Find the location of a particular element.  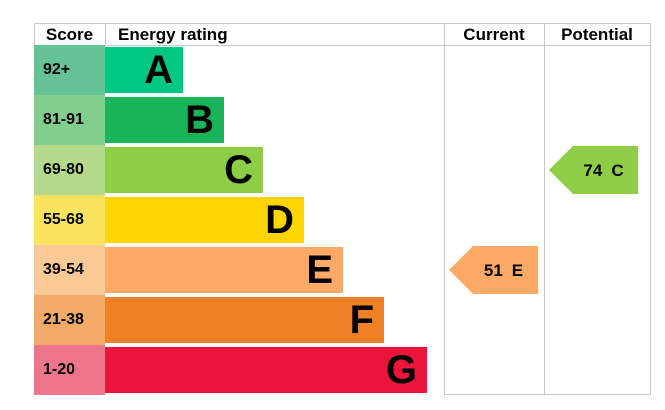

current-header: Current is located at coordinates (494, 34).